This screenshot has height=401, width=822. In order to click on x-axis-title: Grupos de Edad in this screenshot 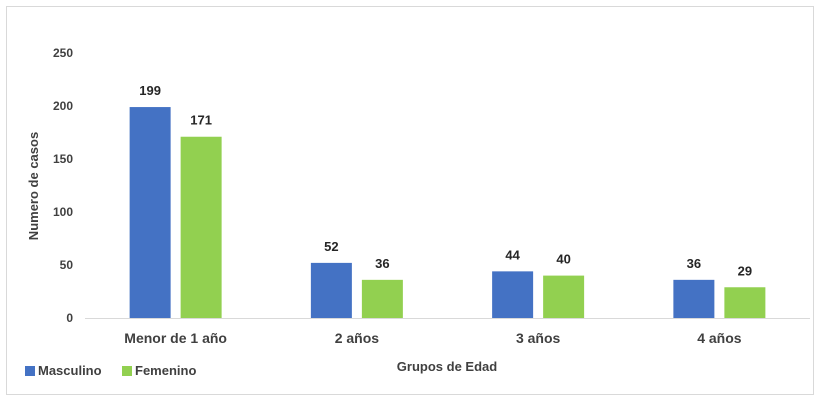, I will do `click(447, 366)`.